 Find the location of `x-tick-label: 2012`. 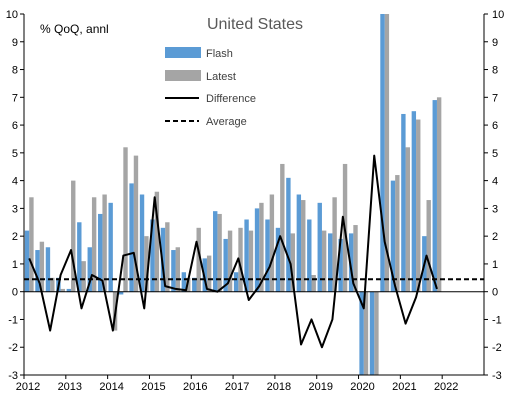

x-tick-label: 2012 is located at coordinates (28, 387).